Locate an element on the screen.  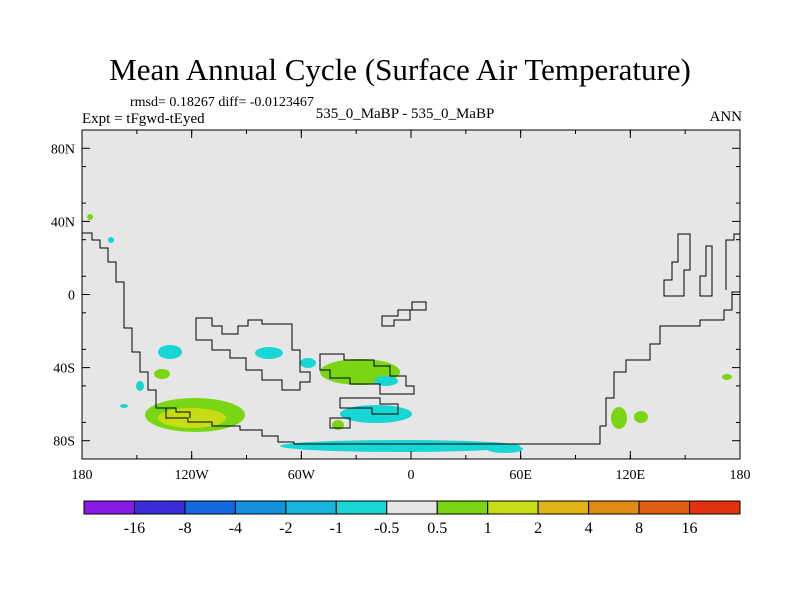
y-tick-label: 40S is located at coordinates (64, 369).